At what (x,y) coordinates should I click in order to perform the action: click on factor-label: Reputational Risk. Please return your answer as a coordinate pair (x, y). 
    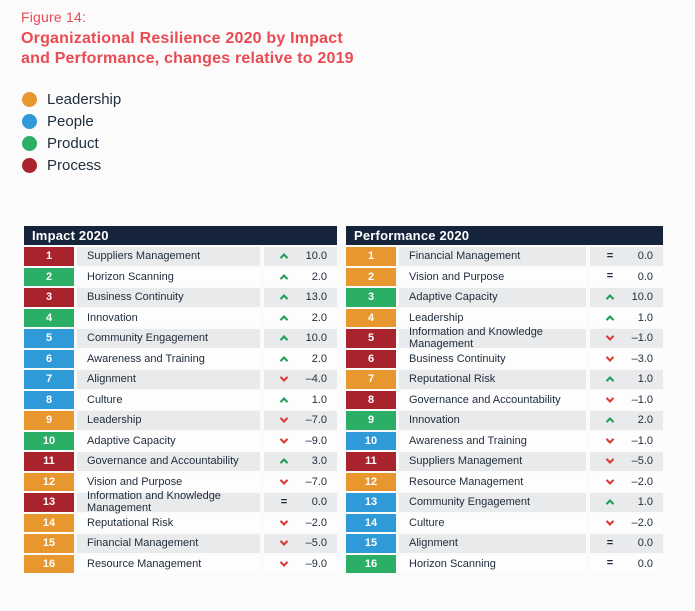
    Looking at the image, I should click on (168, 522).